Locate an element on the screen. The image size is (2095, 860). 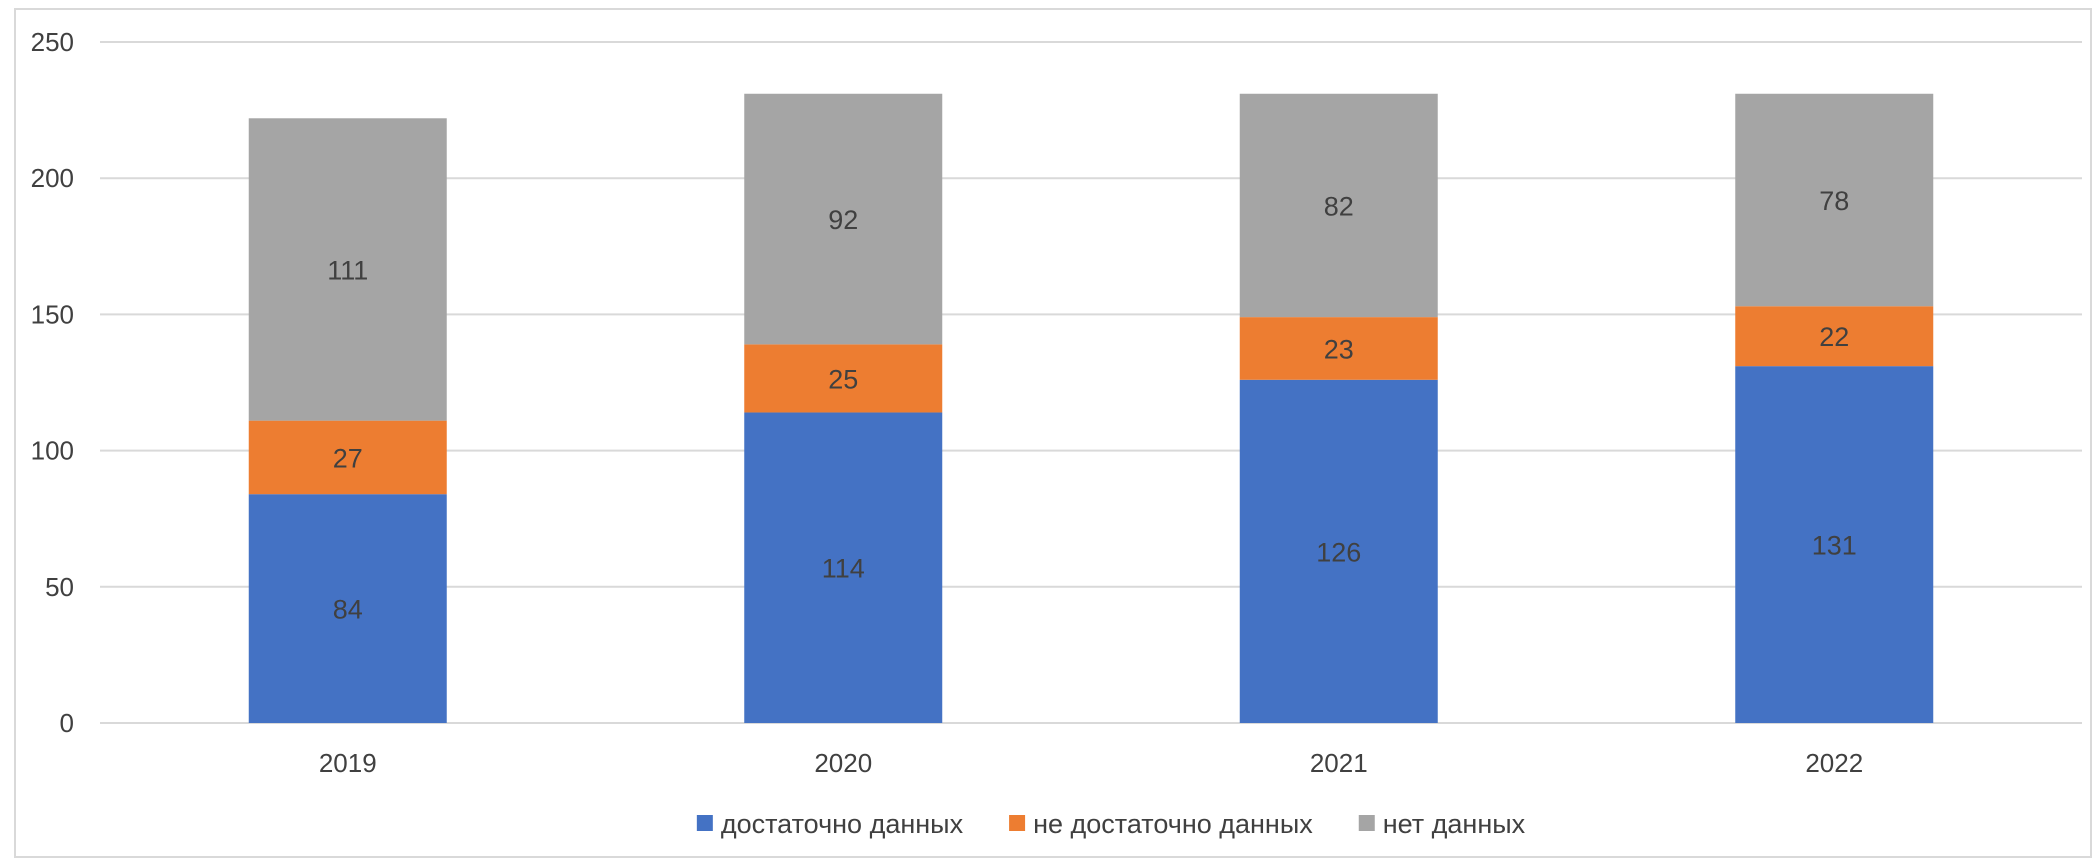
data-label-2019-series-1: 27 is located at coordinates (348, 458).